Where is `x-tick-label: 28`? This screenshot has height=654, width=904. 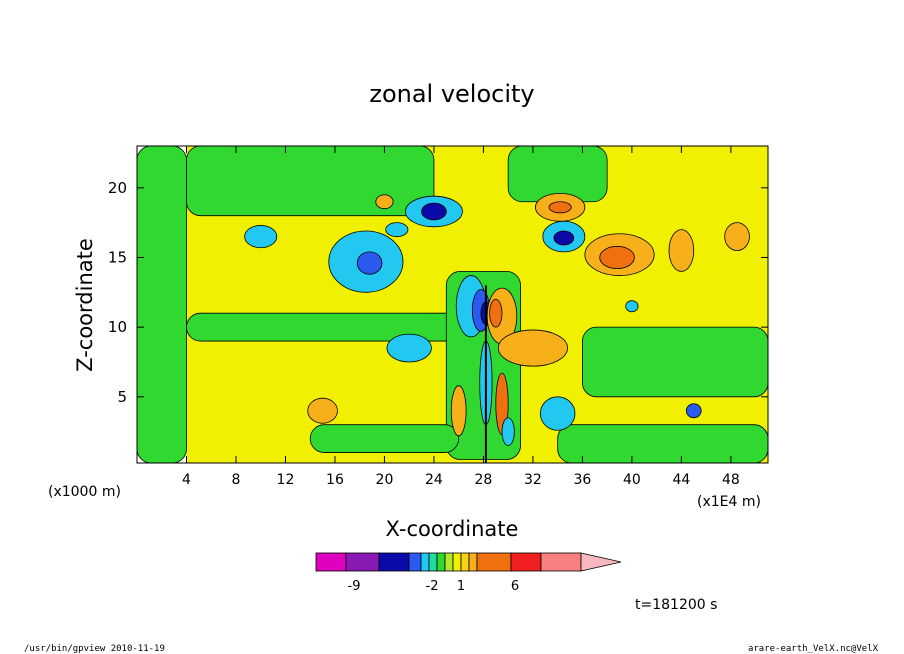
x-tick-label: 28 is located at coordinates (484, 480).